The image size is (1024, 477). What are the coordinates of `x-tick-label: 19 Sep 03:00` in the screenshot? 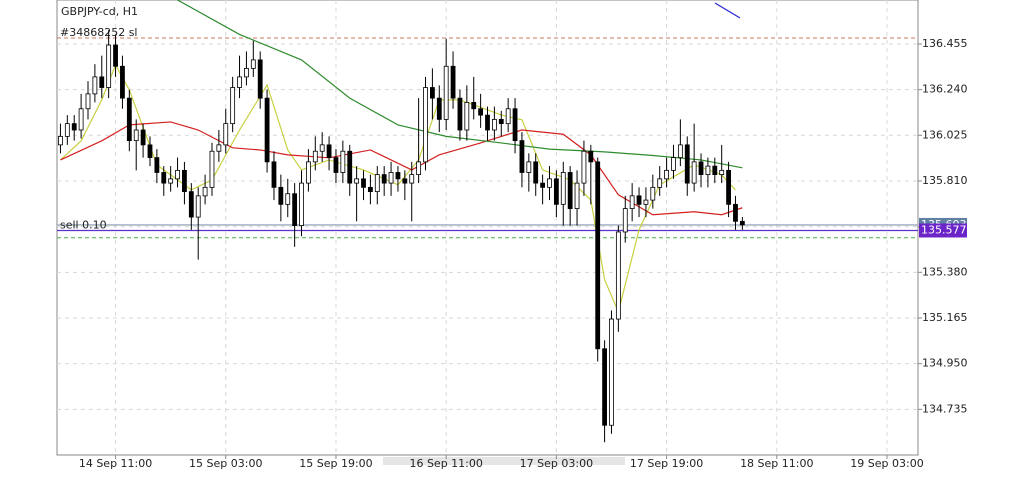 It's located at (886, 463).